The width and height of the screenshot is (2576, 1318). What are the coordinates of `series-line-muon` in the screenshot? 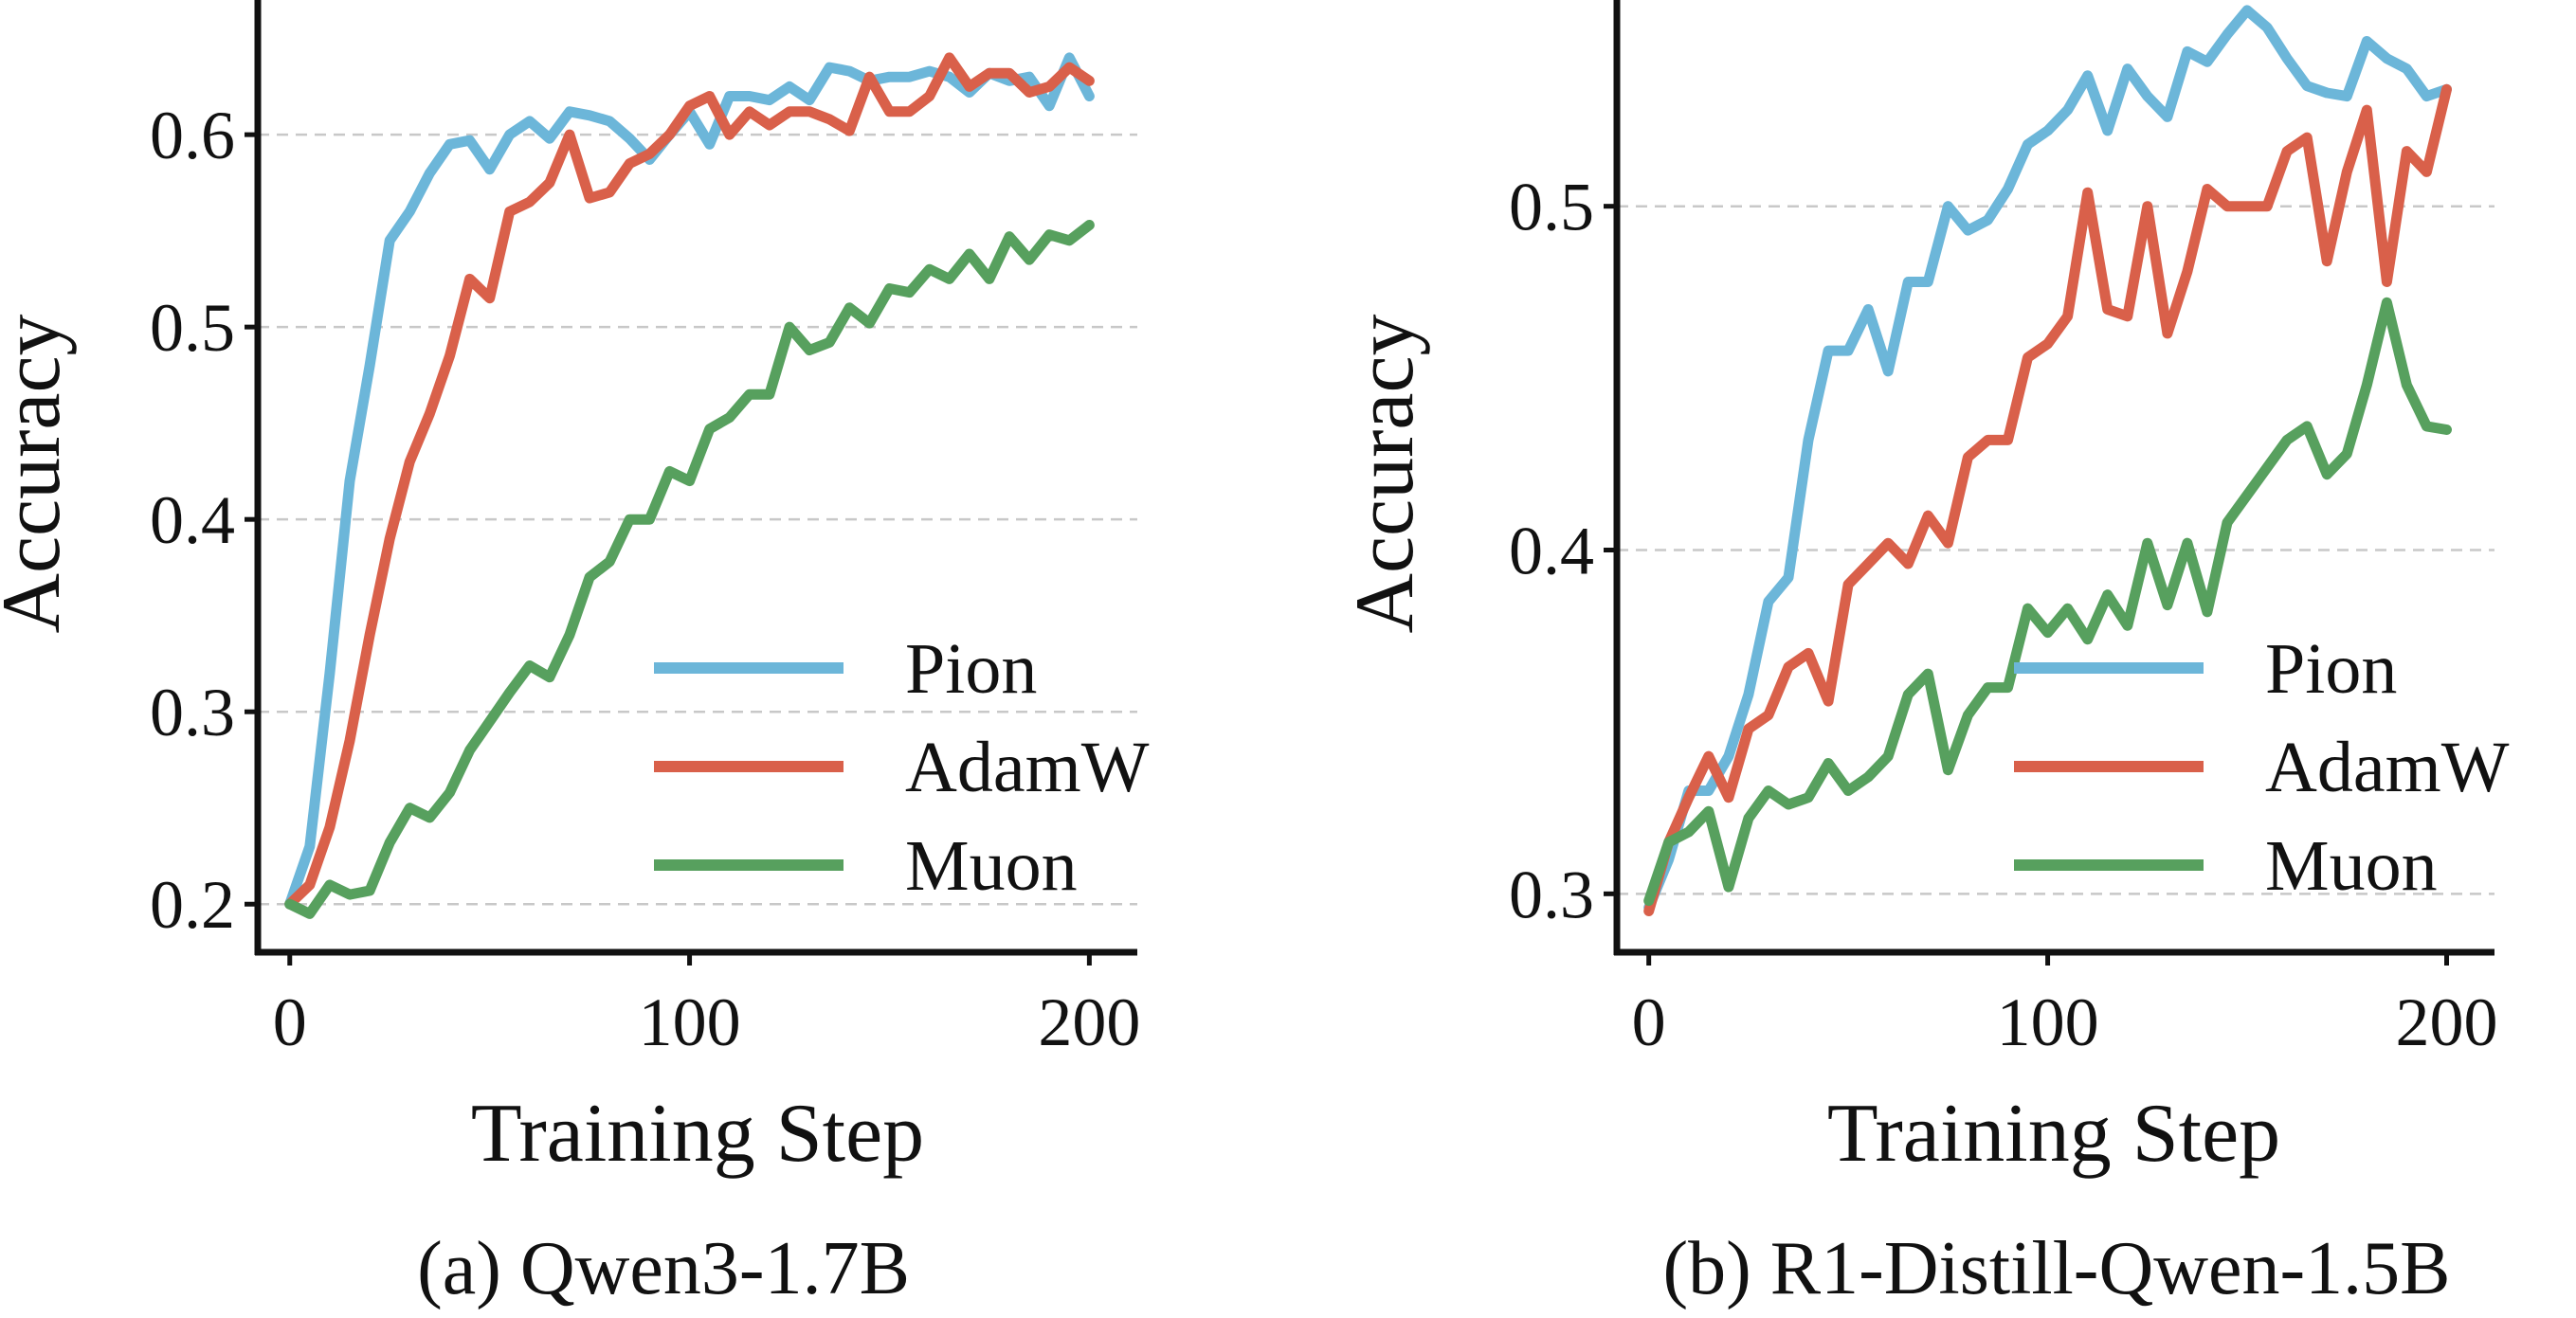 It's located at (2047, 602).